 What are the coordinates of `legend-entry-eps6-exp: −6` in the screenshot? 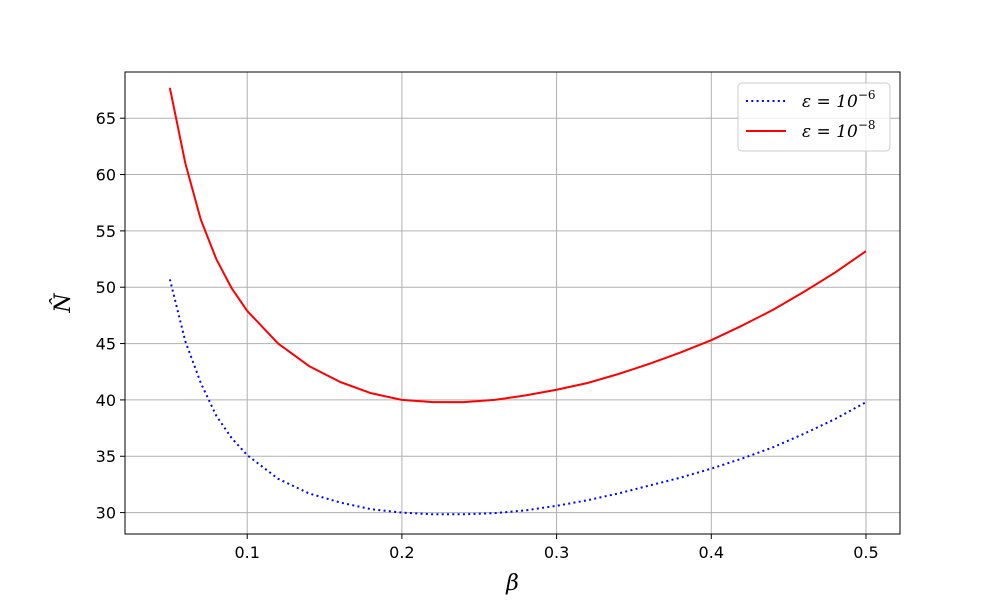 It's located at (867, 95).